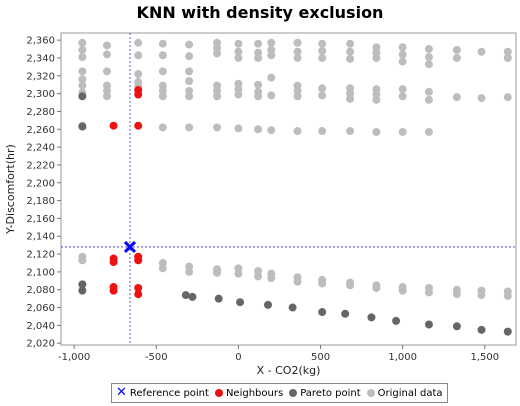 Image resolution: width=520 pixels, height=406 pixels. Describe the element at coordinates (40, 255) in the screenshot. I see `y-tick-label: 2,120` at that location.